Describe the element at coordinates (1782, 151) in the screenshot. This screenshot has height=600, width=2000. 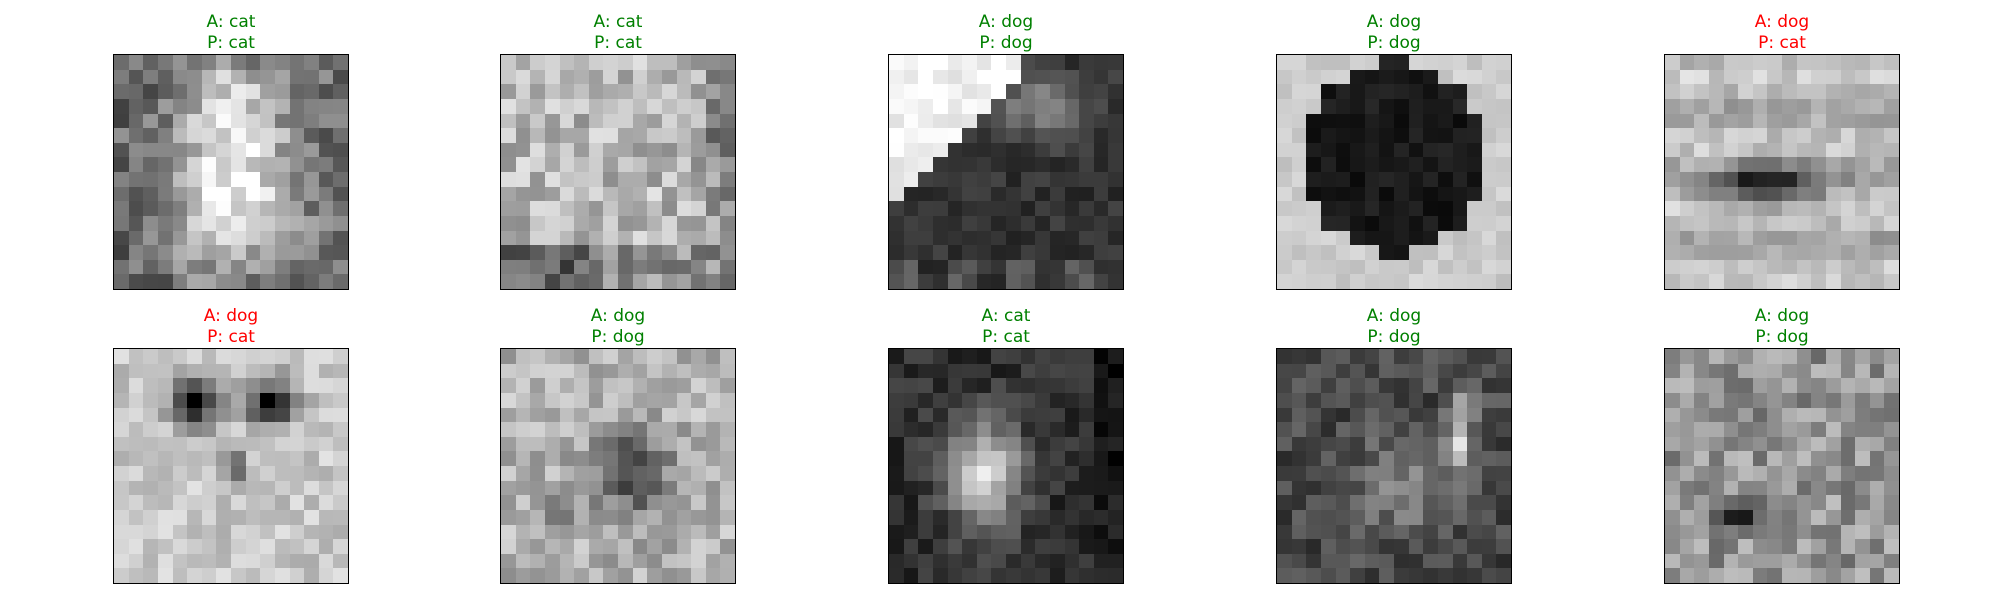
I see `panel-5: A: dog P: cat` at that location.